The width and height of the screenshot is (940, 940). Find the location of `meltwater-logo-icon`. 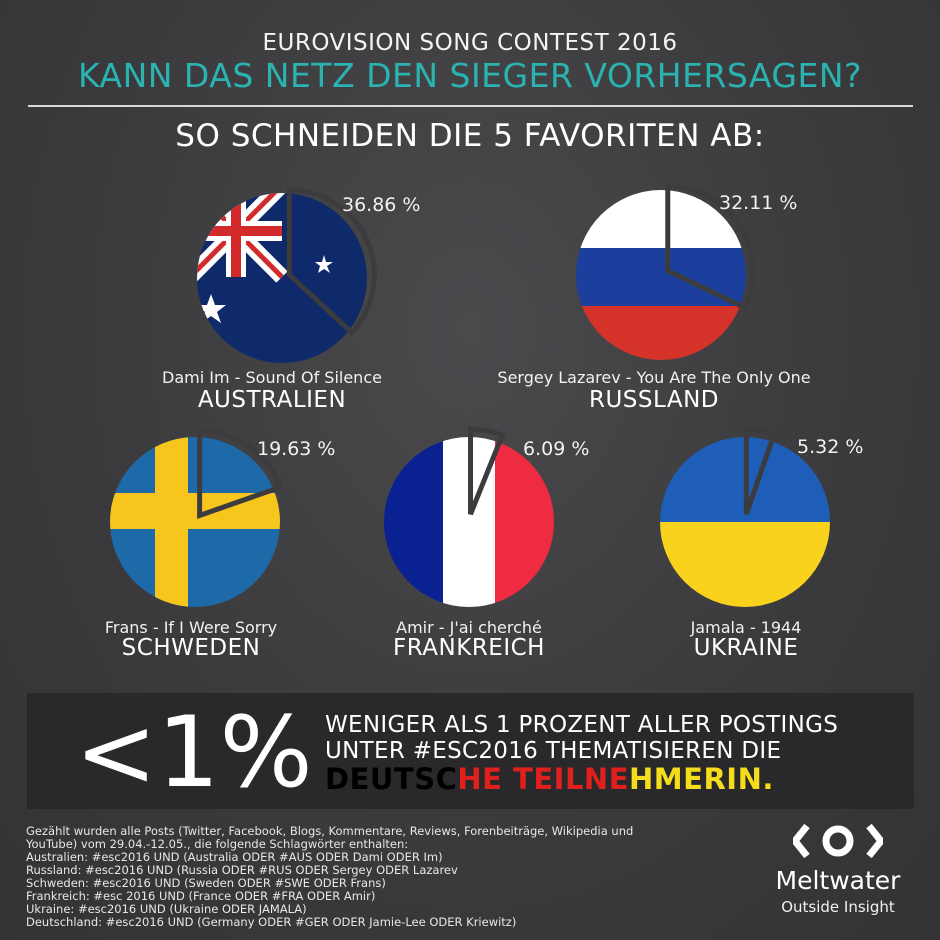

meltwater-logo-icon is located at coordinates (838, 843).